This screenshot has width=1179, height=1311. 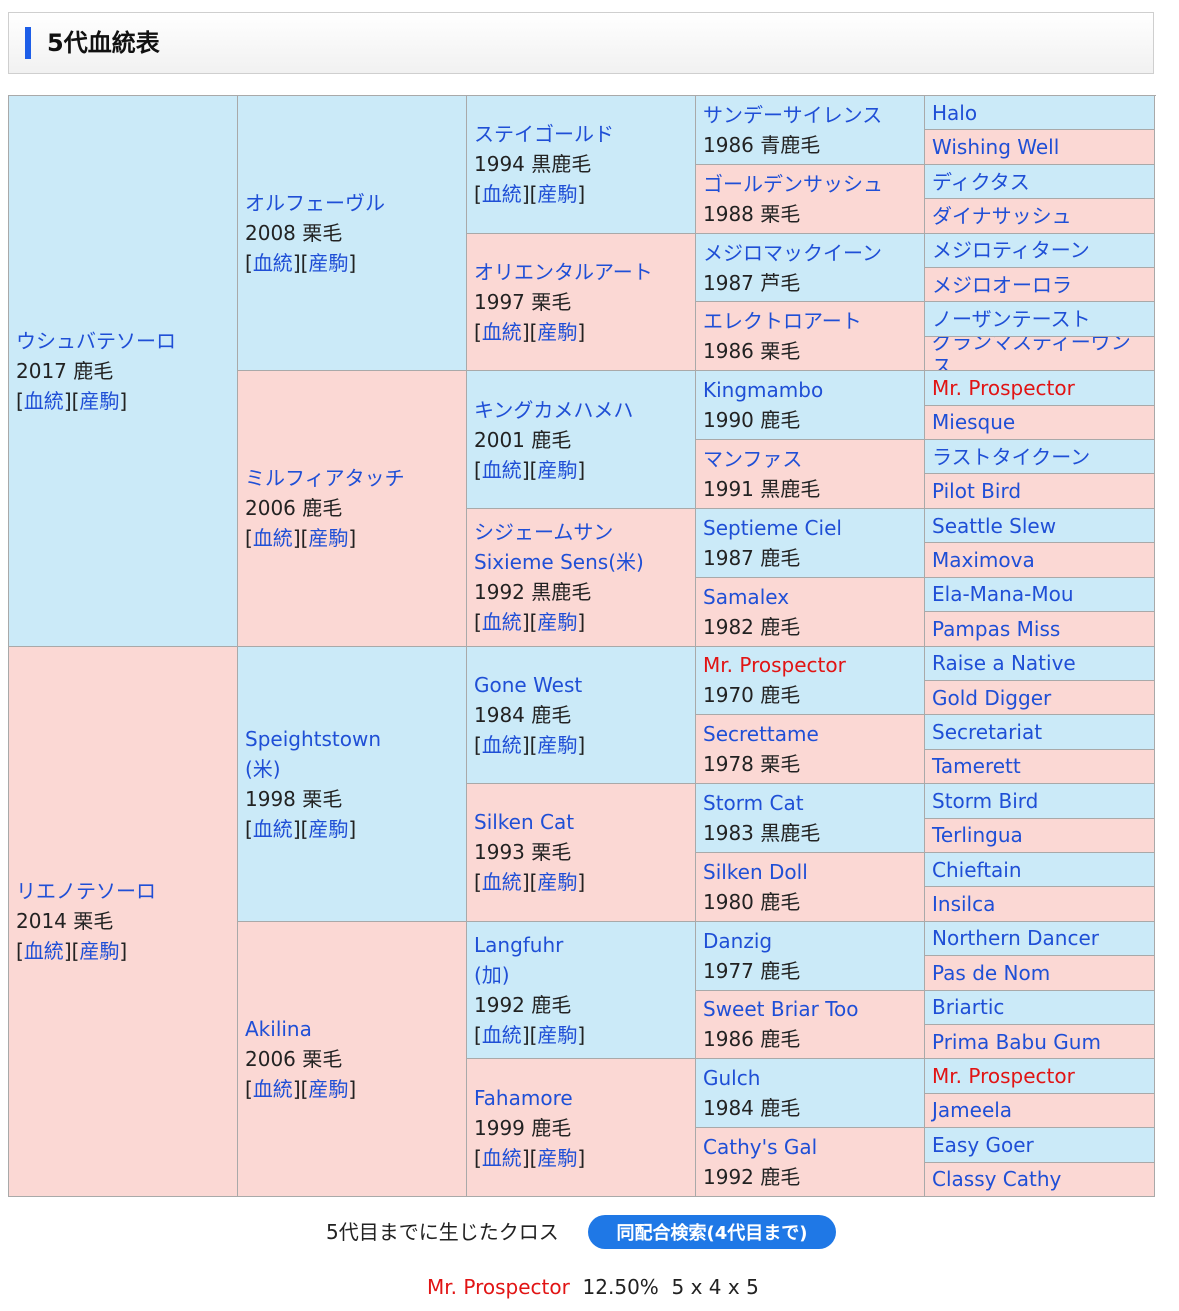 What do you see at coordinates (278, 1028) in the screenshot?
I see `horse-name-link: Akilina` at bounding box center [278, 1028].